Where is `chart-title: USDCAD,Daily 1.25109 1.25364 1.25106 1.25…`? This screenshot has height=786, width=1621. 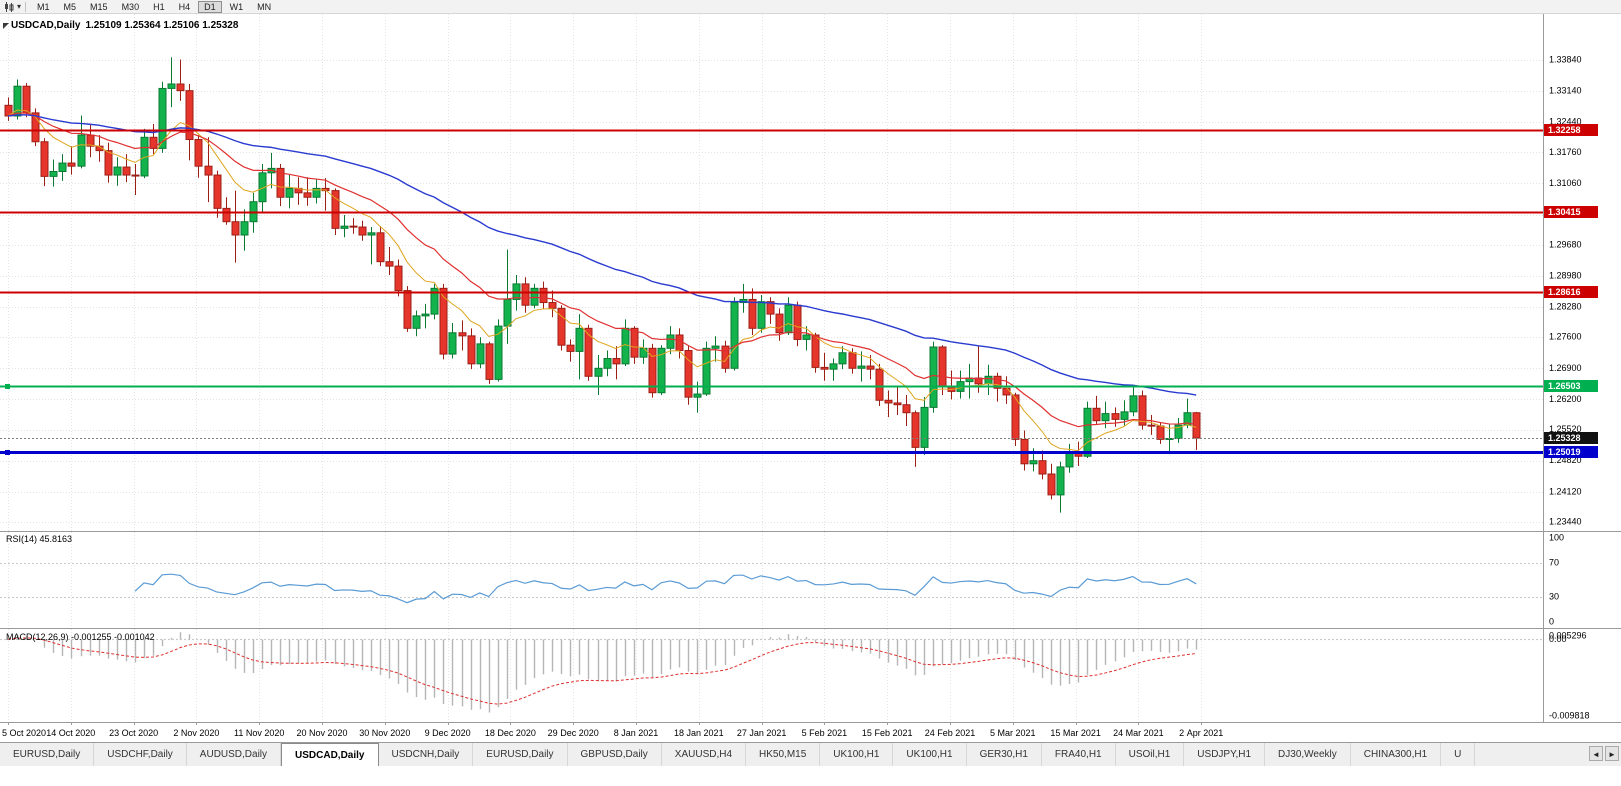 chart-title: USDCAD,Daily 1.25109 1.25364 1.25106 1.25… is located at coordinates (124, 25).